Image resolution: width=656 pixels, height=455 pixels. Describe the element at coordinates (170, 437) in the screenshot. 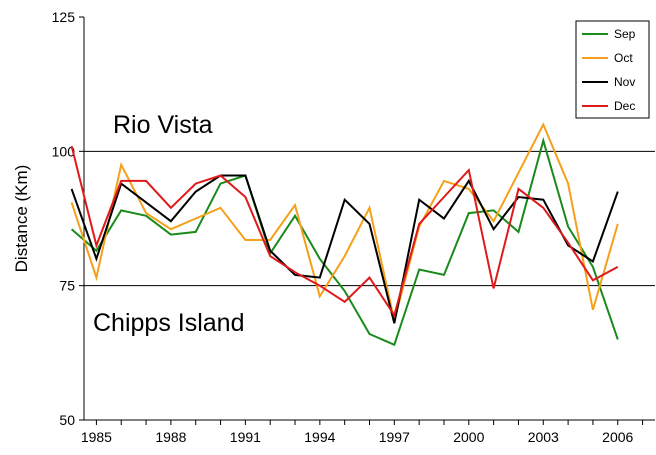

I see `x-tick-label: 1988` at that location.